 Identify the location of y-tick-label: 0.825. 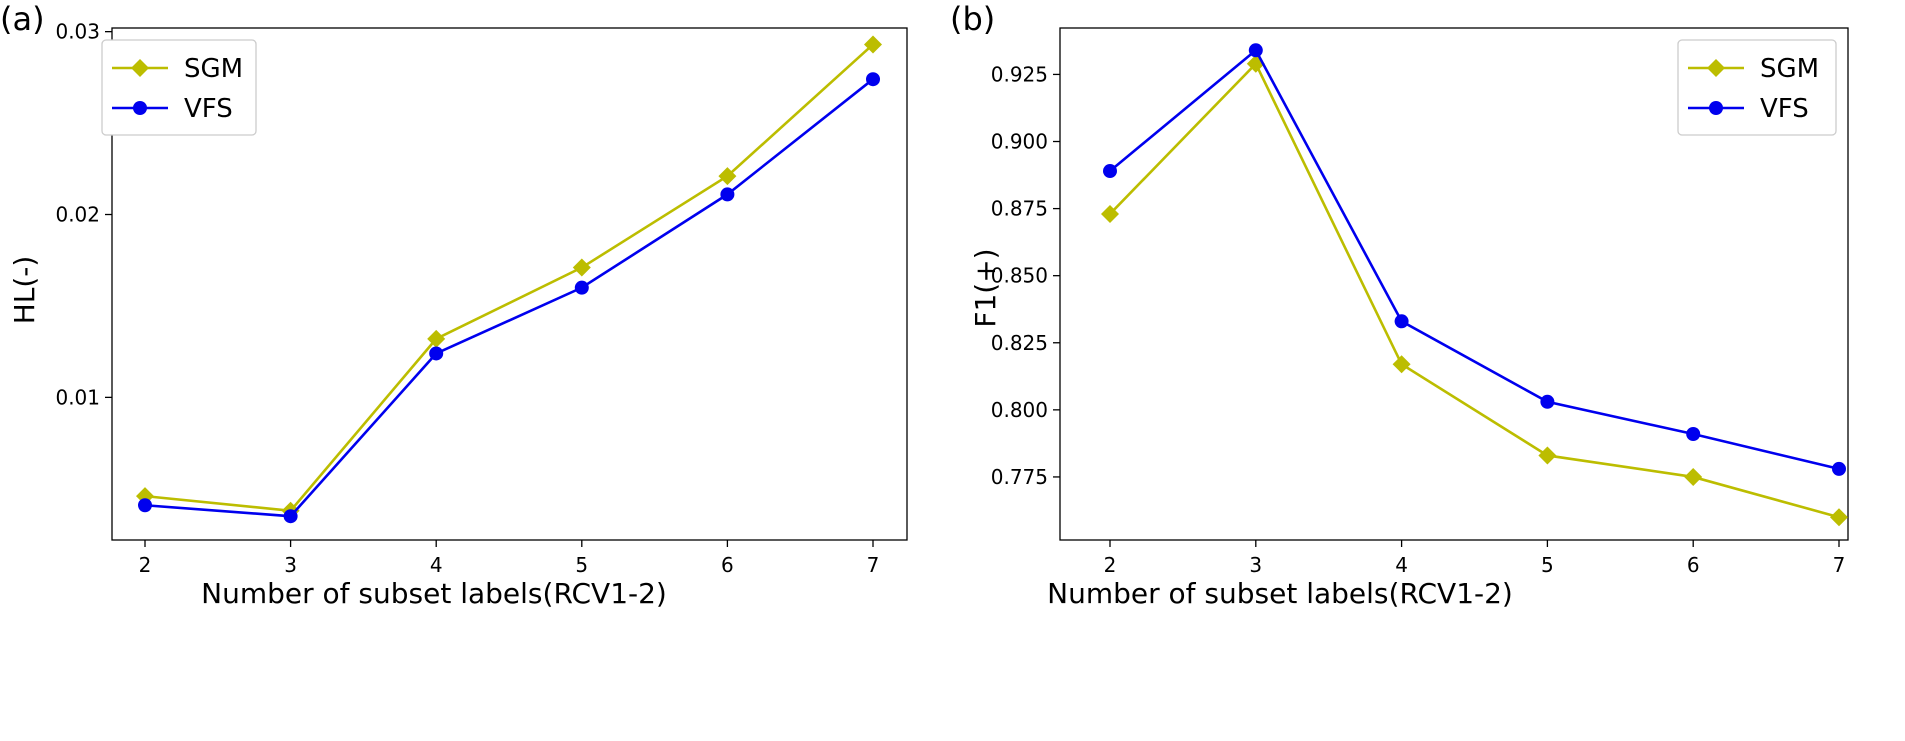
(1019, 343).